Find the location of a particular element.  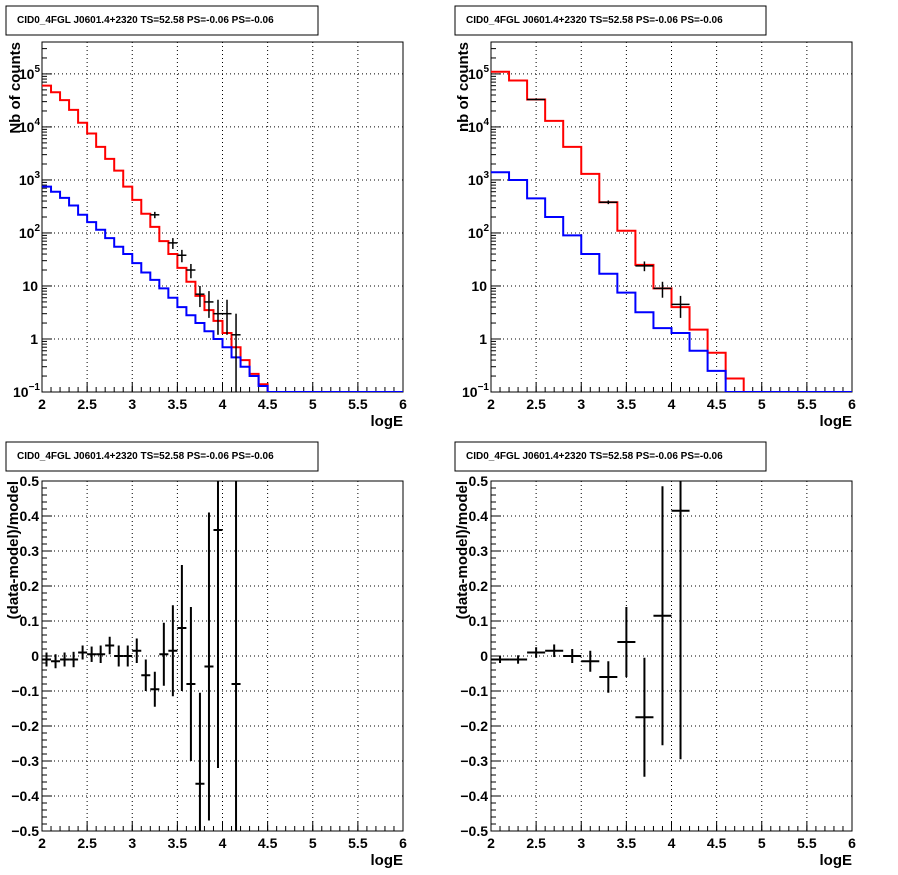

y-tick-label: −0.3 is located at coordinates (25, 761).